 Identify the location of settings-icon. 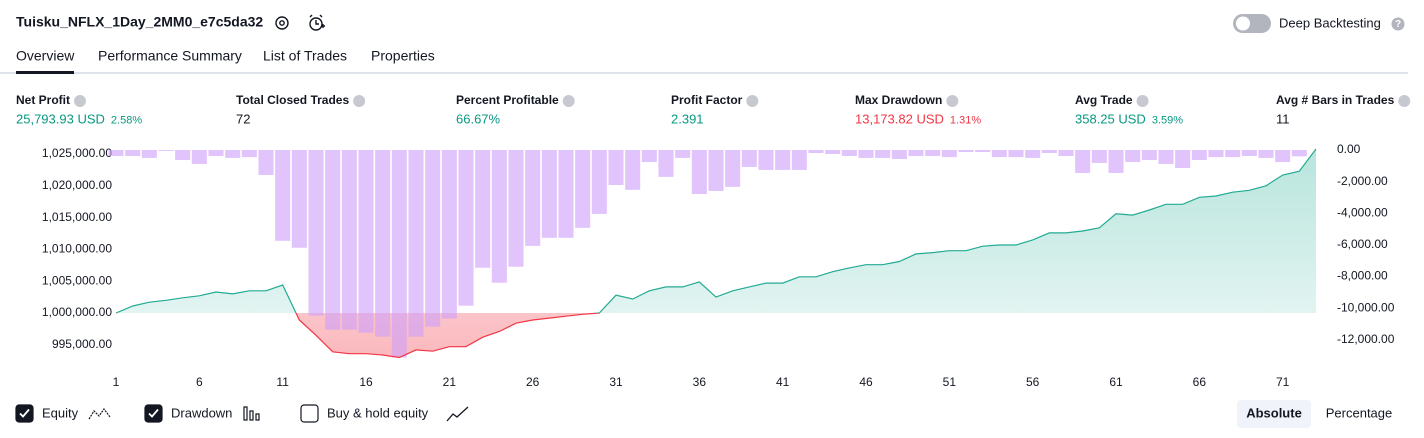
(282, 23).